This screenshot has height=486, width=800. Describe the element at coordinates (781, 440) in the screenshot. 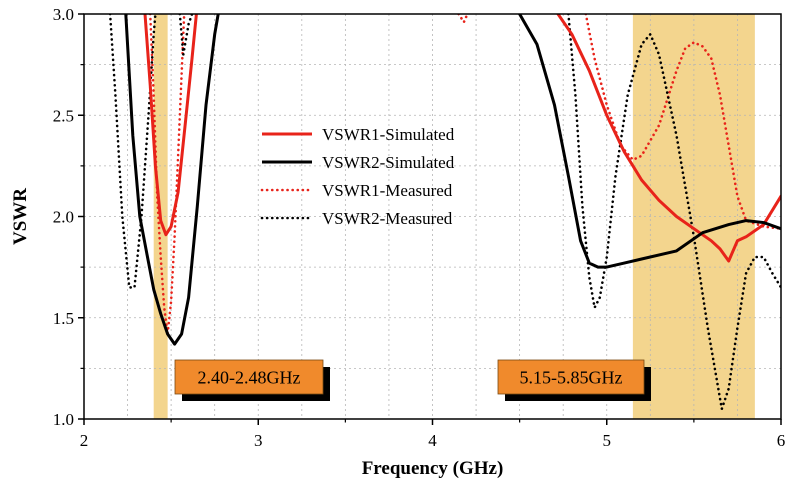

I see `x-tick-label: 6` at that location.